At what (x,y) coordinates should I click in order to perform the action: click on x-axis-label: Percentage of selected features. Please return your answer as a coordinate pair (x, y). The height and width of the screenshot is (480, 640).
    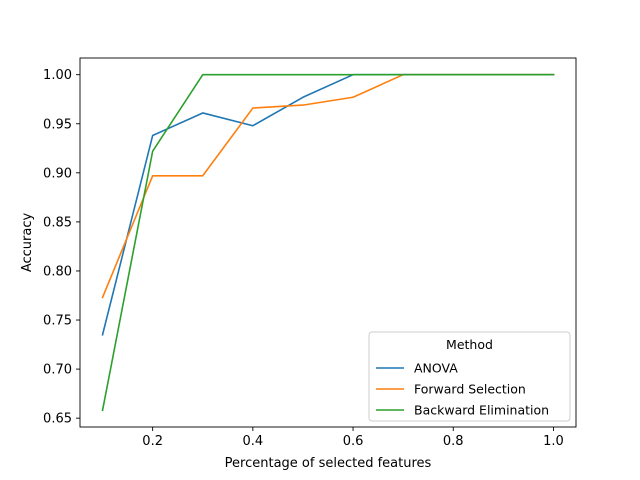
    Looking at the image, I should click on (328, 463).